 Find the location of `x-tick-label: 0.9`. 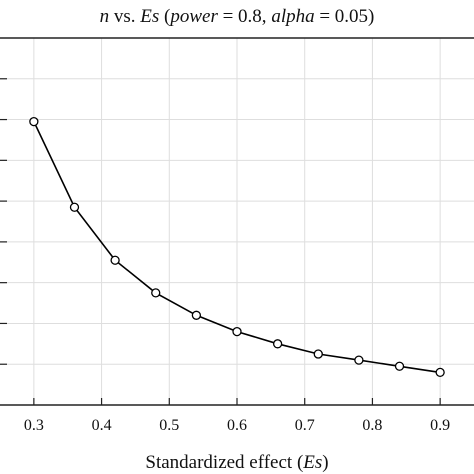

x-tick-label: 0.9 is located at coordinates (440, 425).